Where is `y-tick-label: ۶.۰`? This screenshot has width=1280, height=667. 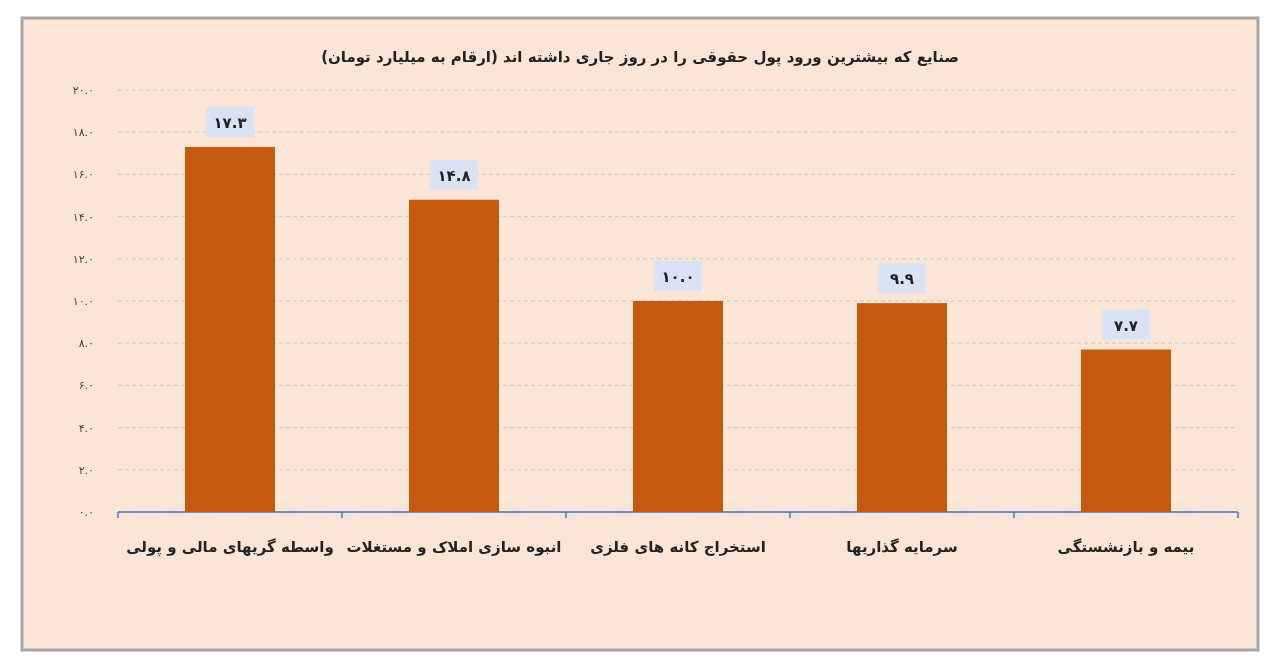
y-tick-label: ۶.۰ is located at coordinates (86, 386).